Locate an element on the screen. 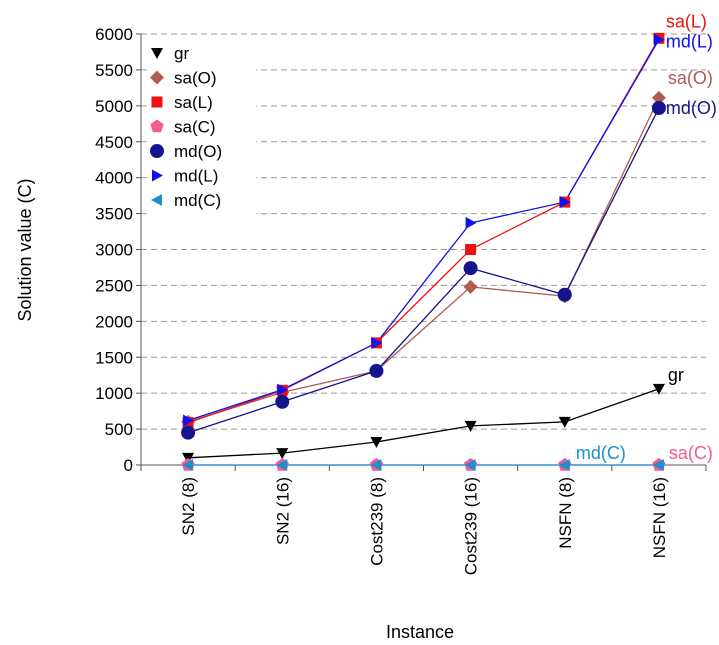 This screenshot has width=719, height=645. y-tick-label: 5500 is located at coordinates (114, 70).